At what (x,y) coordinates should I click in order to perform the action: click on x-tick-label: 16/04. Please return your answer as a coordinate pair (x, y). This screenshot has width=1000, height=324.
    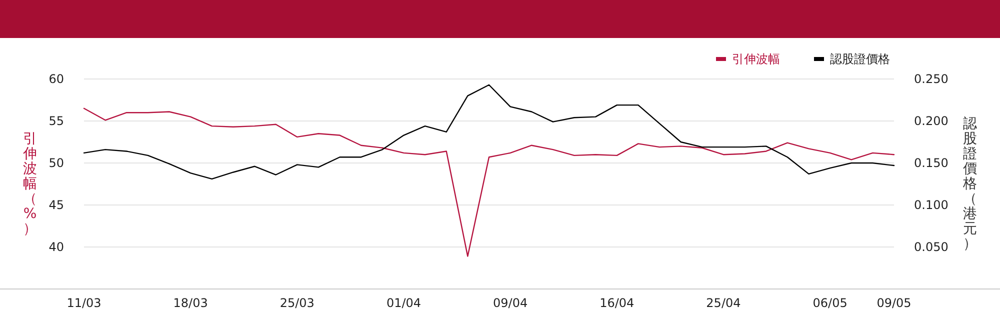
    Looking at the image, I should click on (617, 303).